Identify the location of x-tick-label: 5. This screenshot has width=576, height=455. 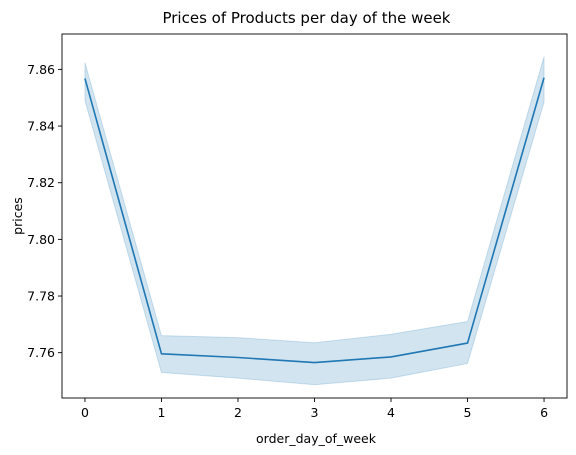
(468, 412).